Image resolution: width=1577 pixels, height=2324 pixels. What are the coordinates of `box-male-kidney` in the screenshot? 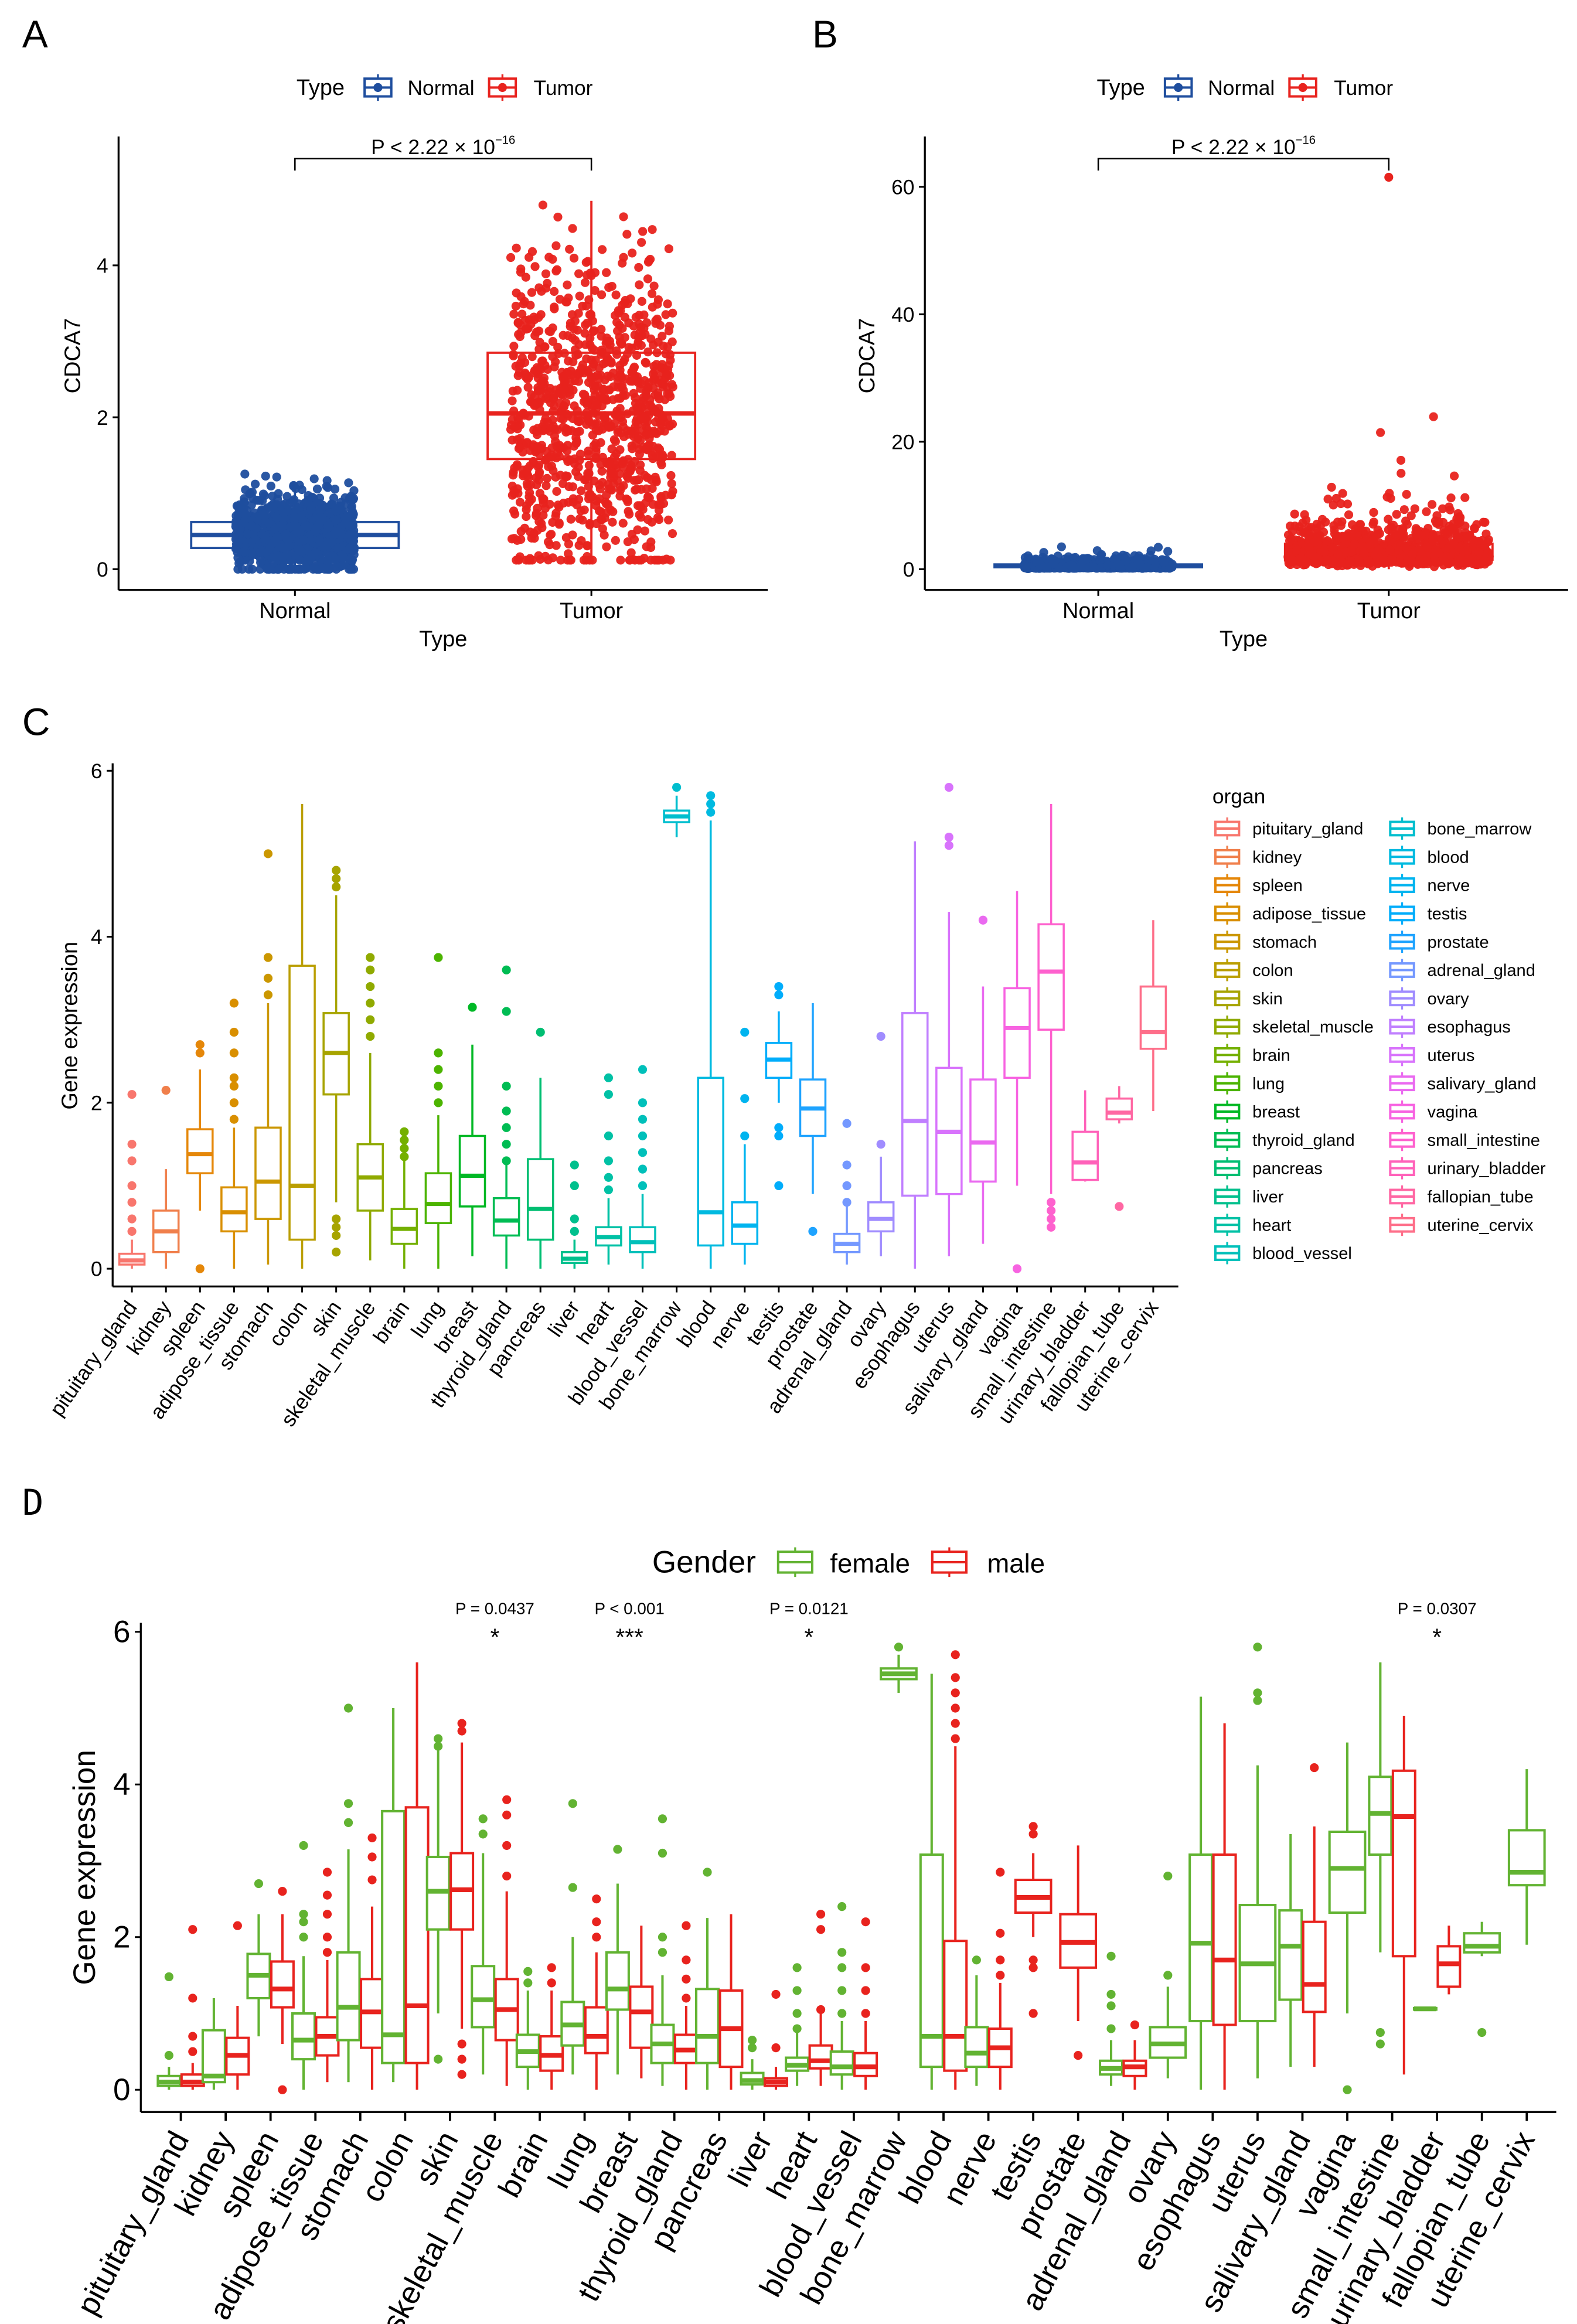 It's located at (237, 2005).